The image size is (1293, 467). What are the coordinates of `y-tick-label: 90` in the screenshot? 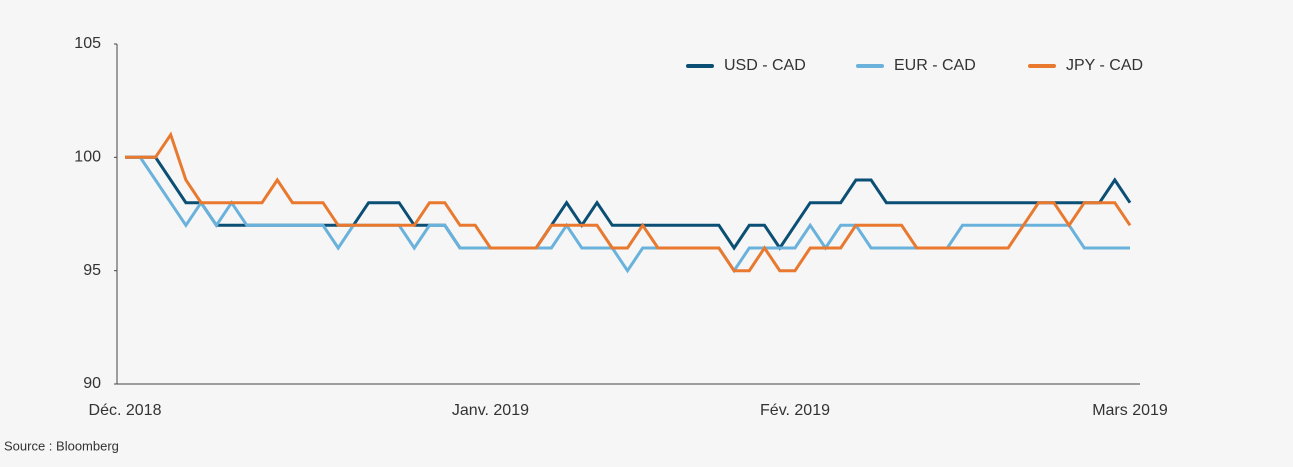 It's located at (92, 383).